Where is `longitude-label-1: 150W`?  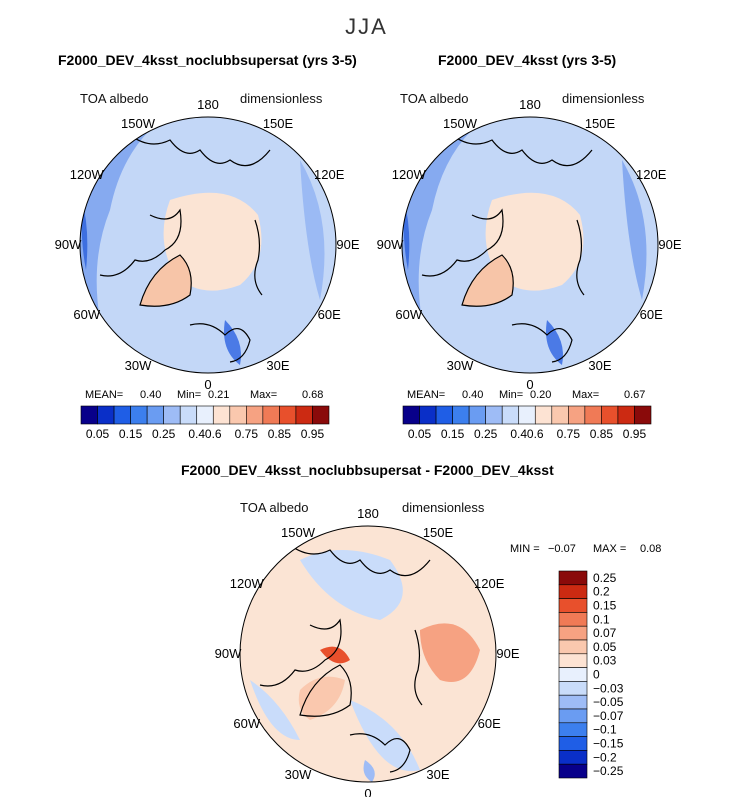
longitude-label-1: 150W is located at coordinates (298, 532).